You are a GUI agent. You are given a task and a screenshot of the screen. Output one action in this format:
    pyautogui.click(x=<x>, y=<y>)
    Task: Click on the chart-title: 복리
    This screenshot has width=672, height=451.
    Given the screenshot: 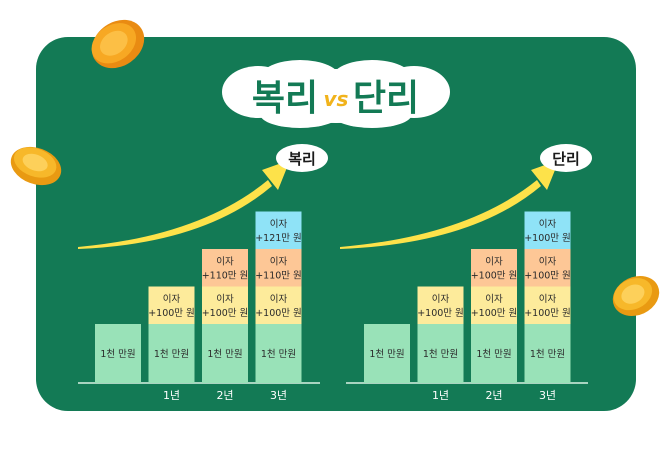 What is the action you would take?
    pyautogui.click(x=302, y=159)
    